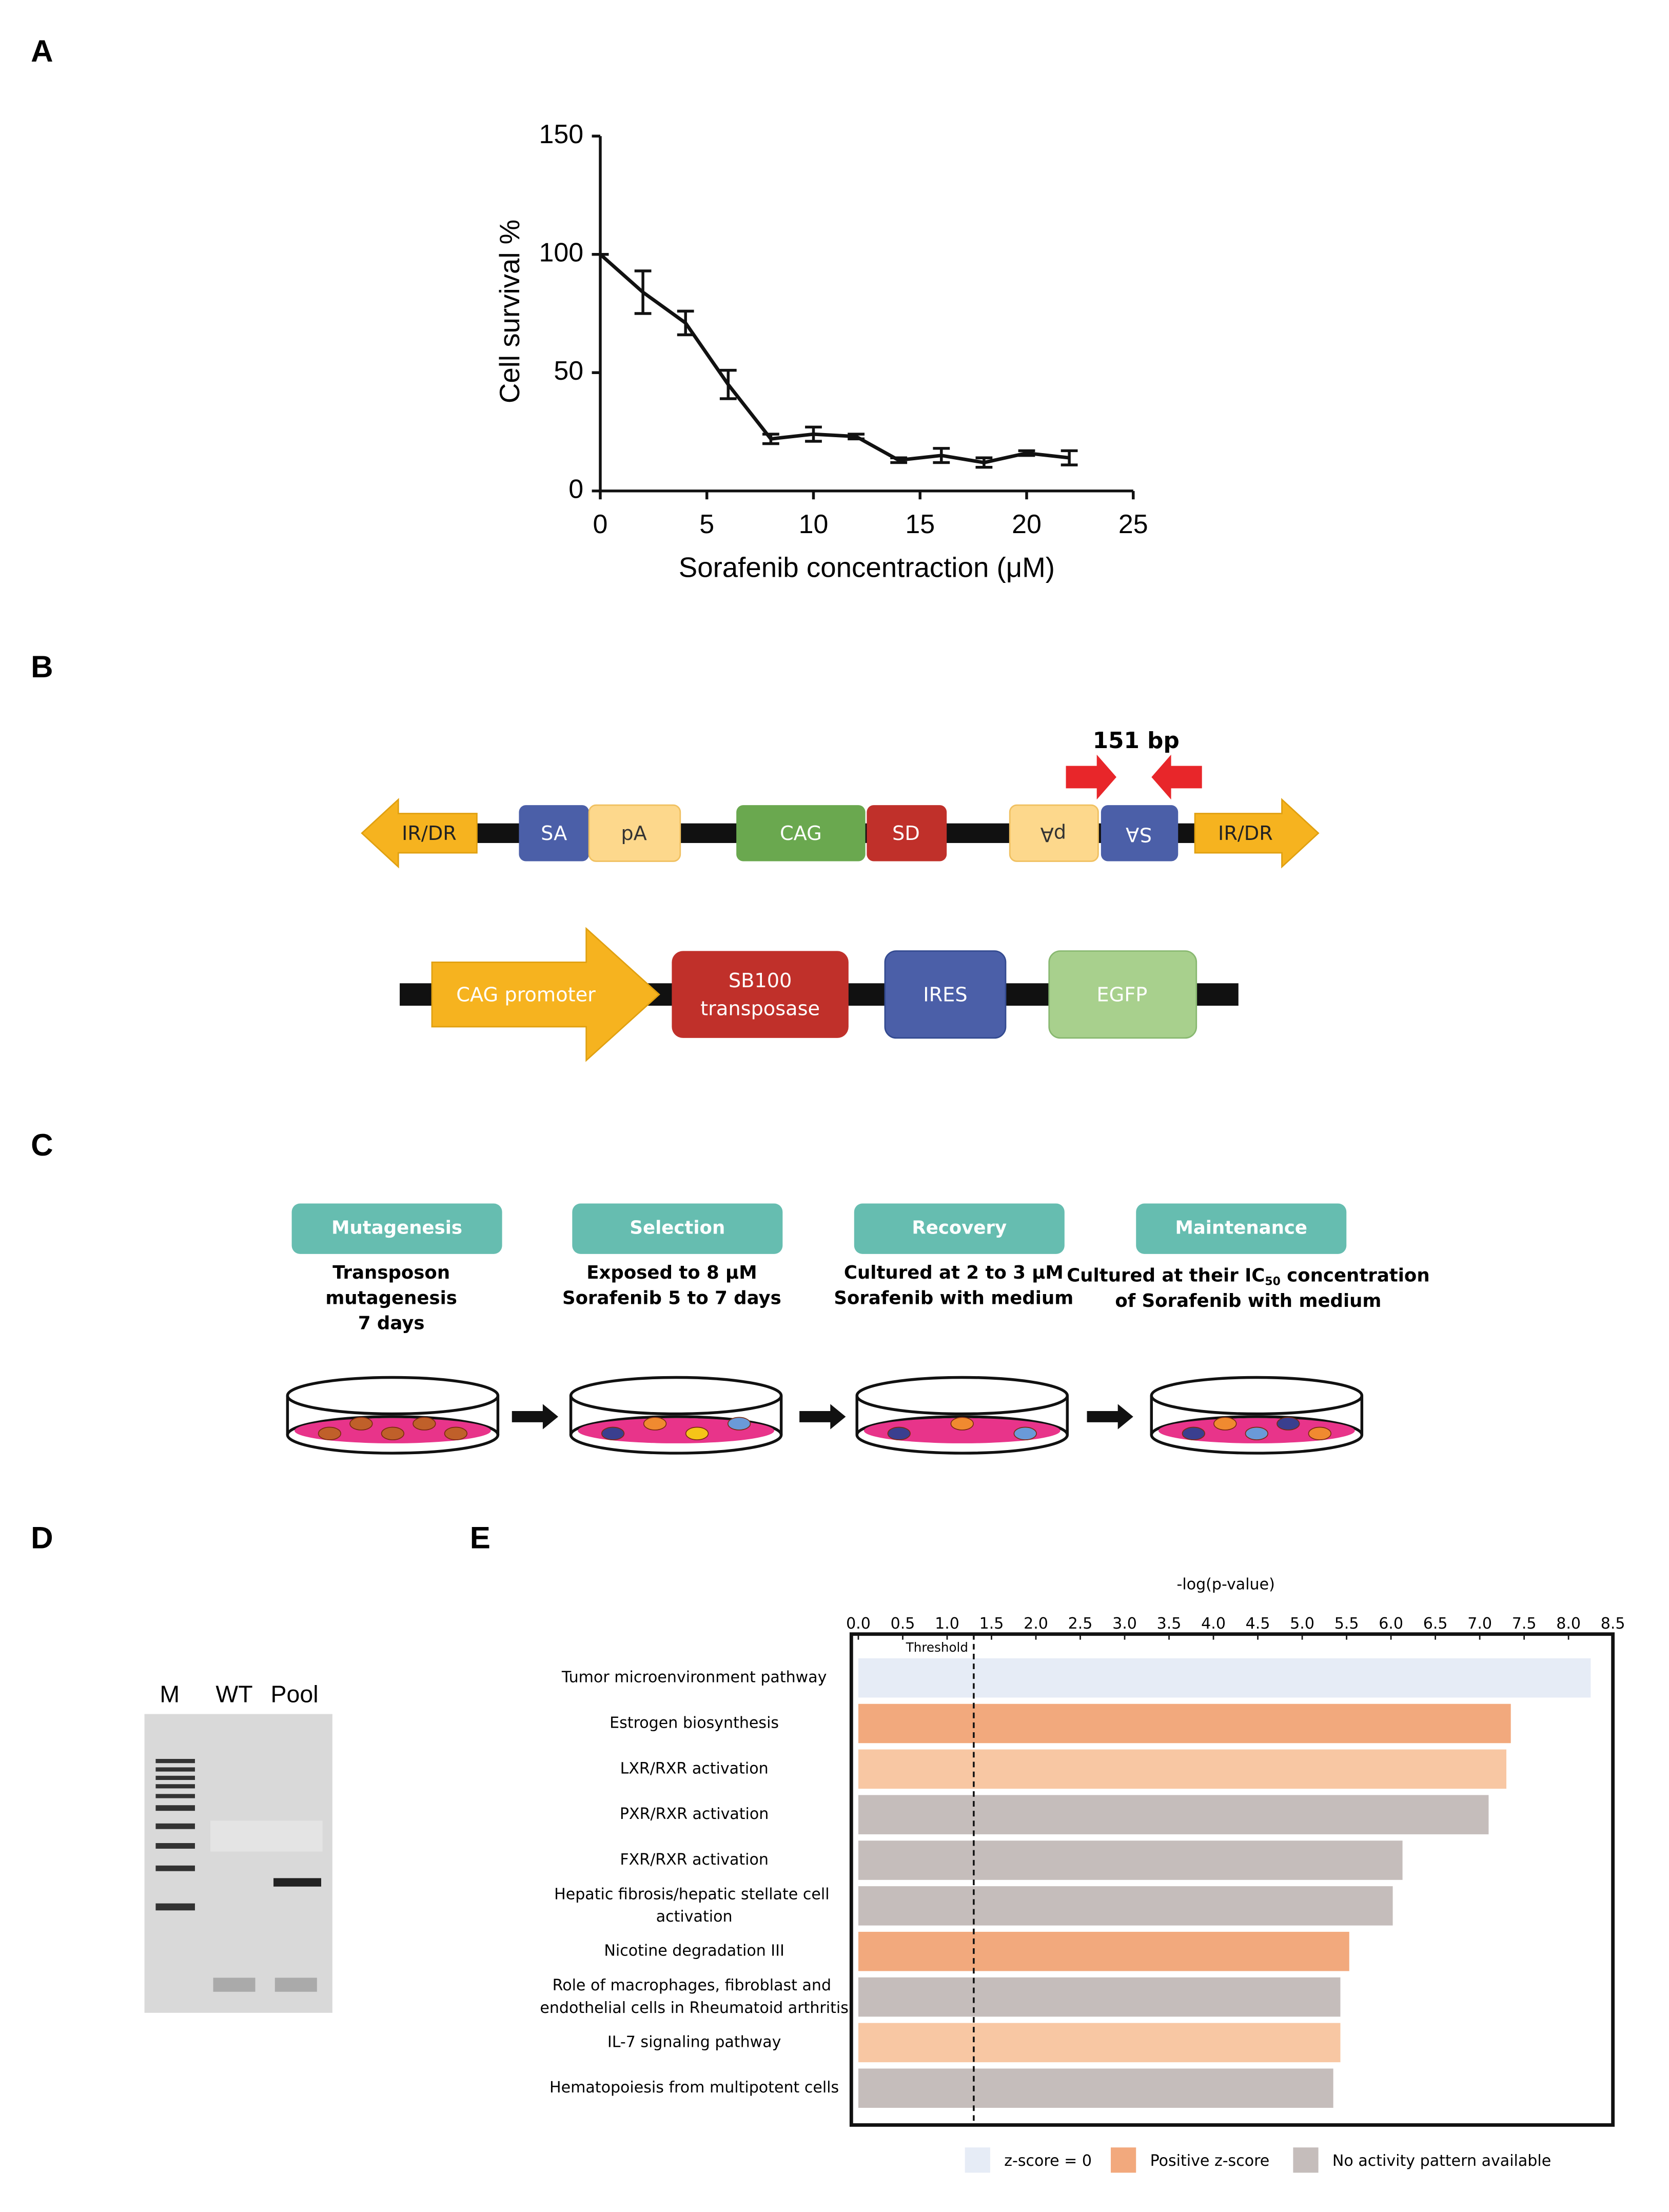  I want to click on panel-label: B, so click(42, 667).